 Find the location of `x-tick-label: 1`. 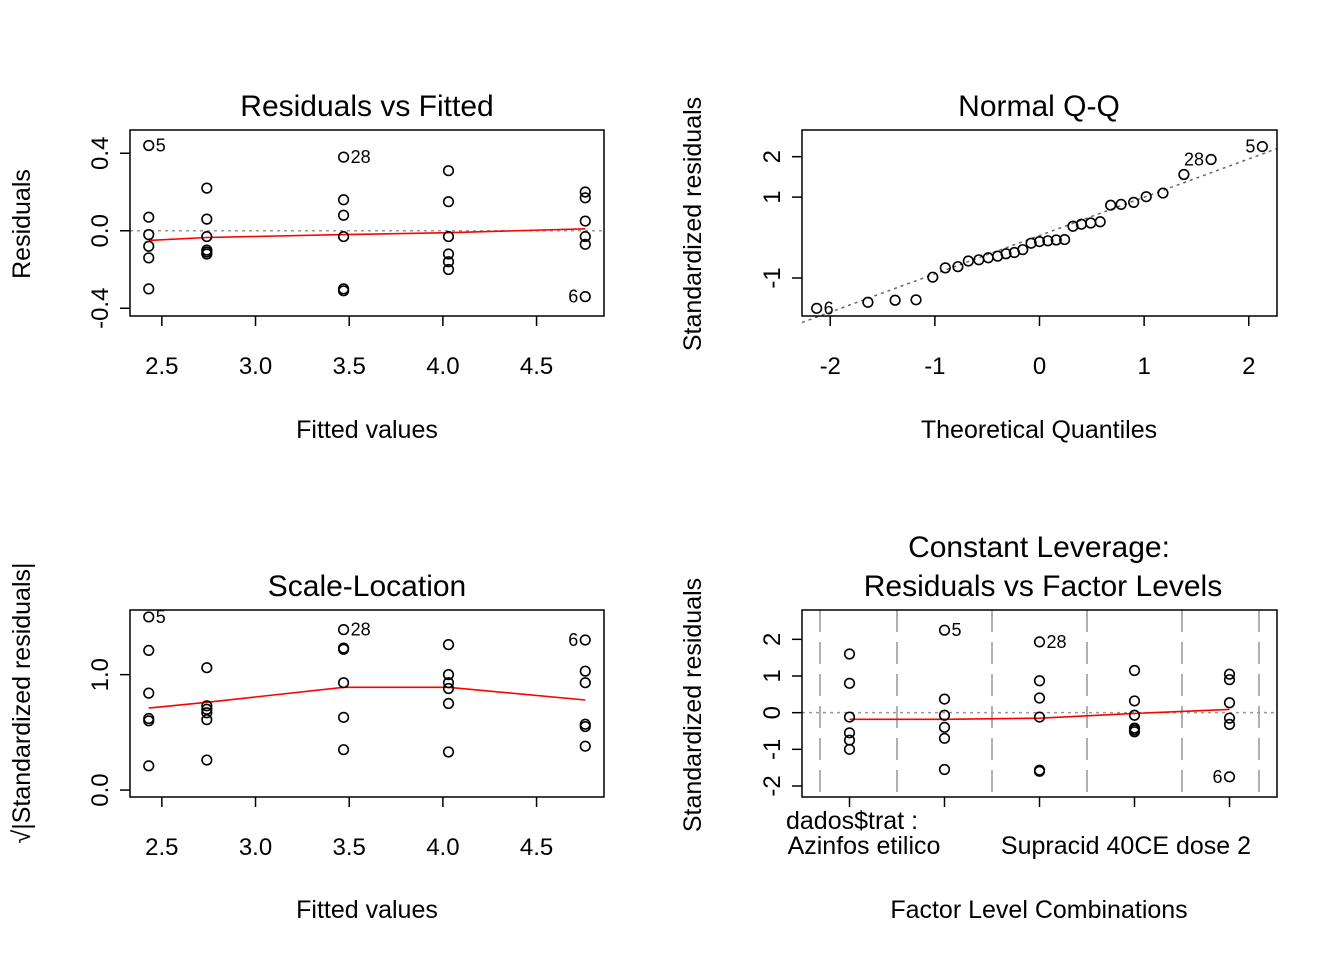

x-tick-label: 1 is located at coordinates (1143, 366).